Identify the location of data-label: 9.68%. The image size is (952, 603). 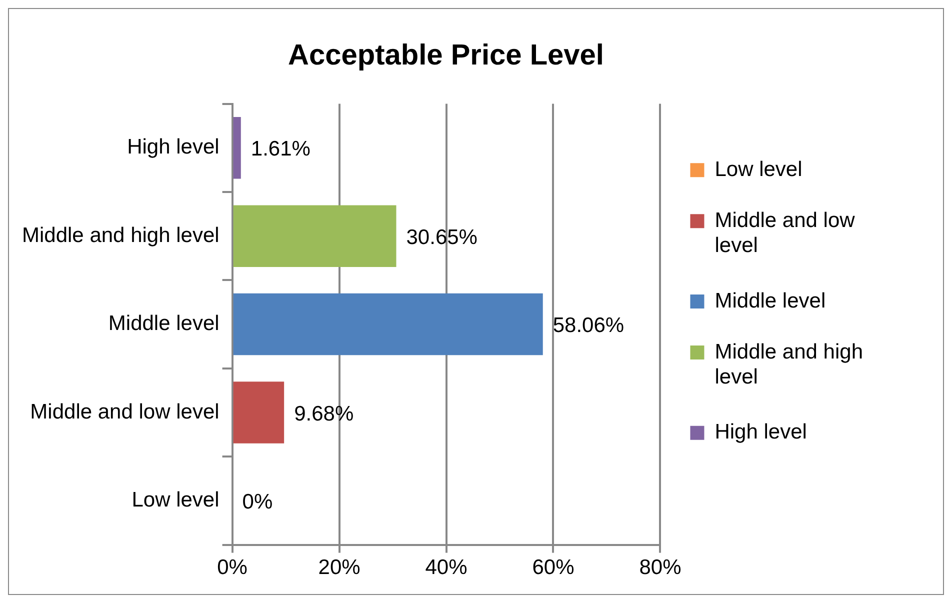
(324, 414).